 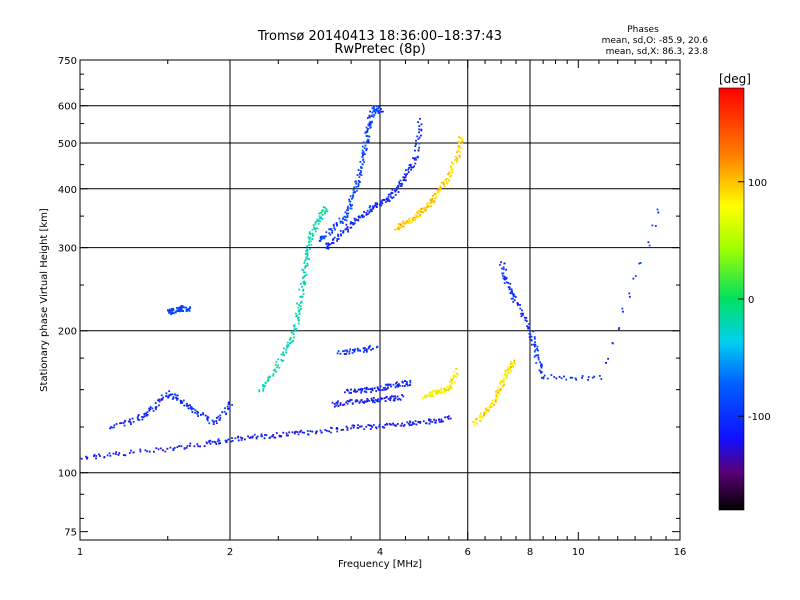 What do you see at coordinates (44, 300) in the screenshot?
I see `y-axis-label: Stationary phase Virtual Height [km]` at bounding box center [44, 300].